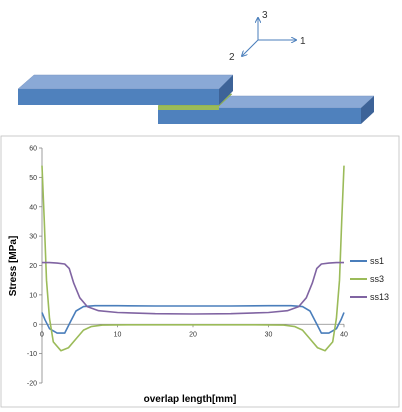 This screenshot has height=412, width=402. What do you see at coordinates (226, 90) in the screenshot?
I see `upper-plate-side-face` at bounding box center [226, 90].